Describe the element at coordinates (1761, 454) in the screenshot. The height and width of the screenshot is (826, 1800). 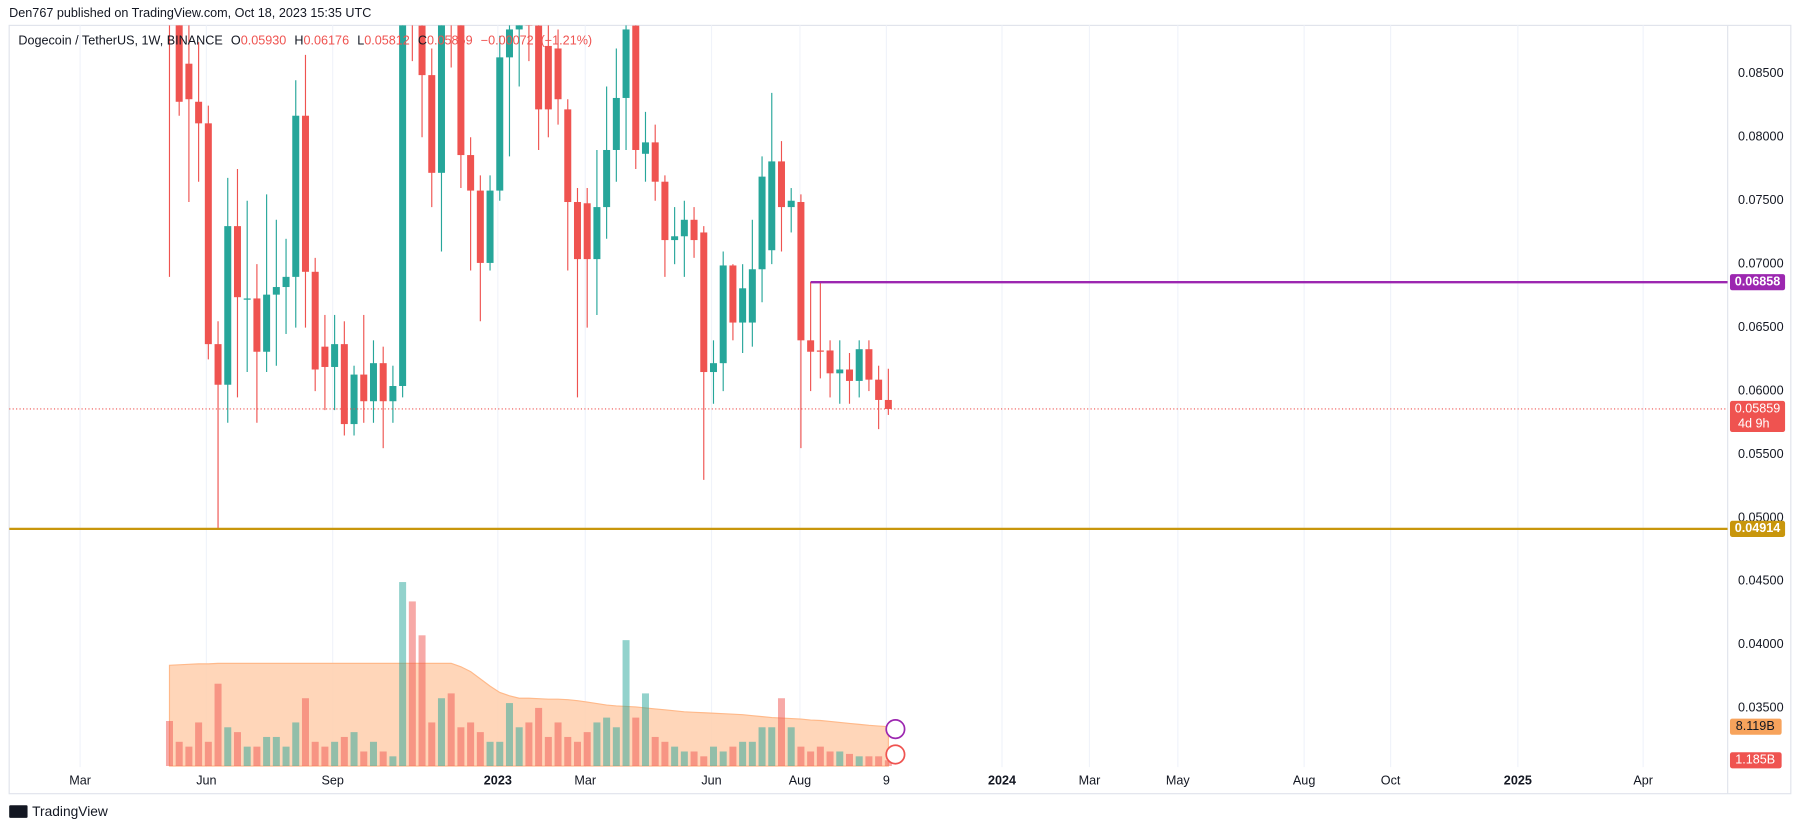
I see `y-tick-label: 0.05500` at that location.